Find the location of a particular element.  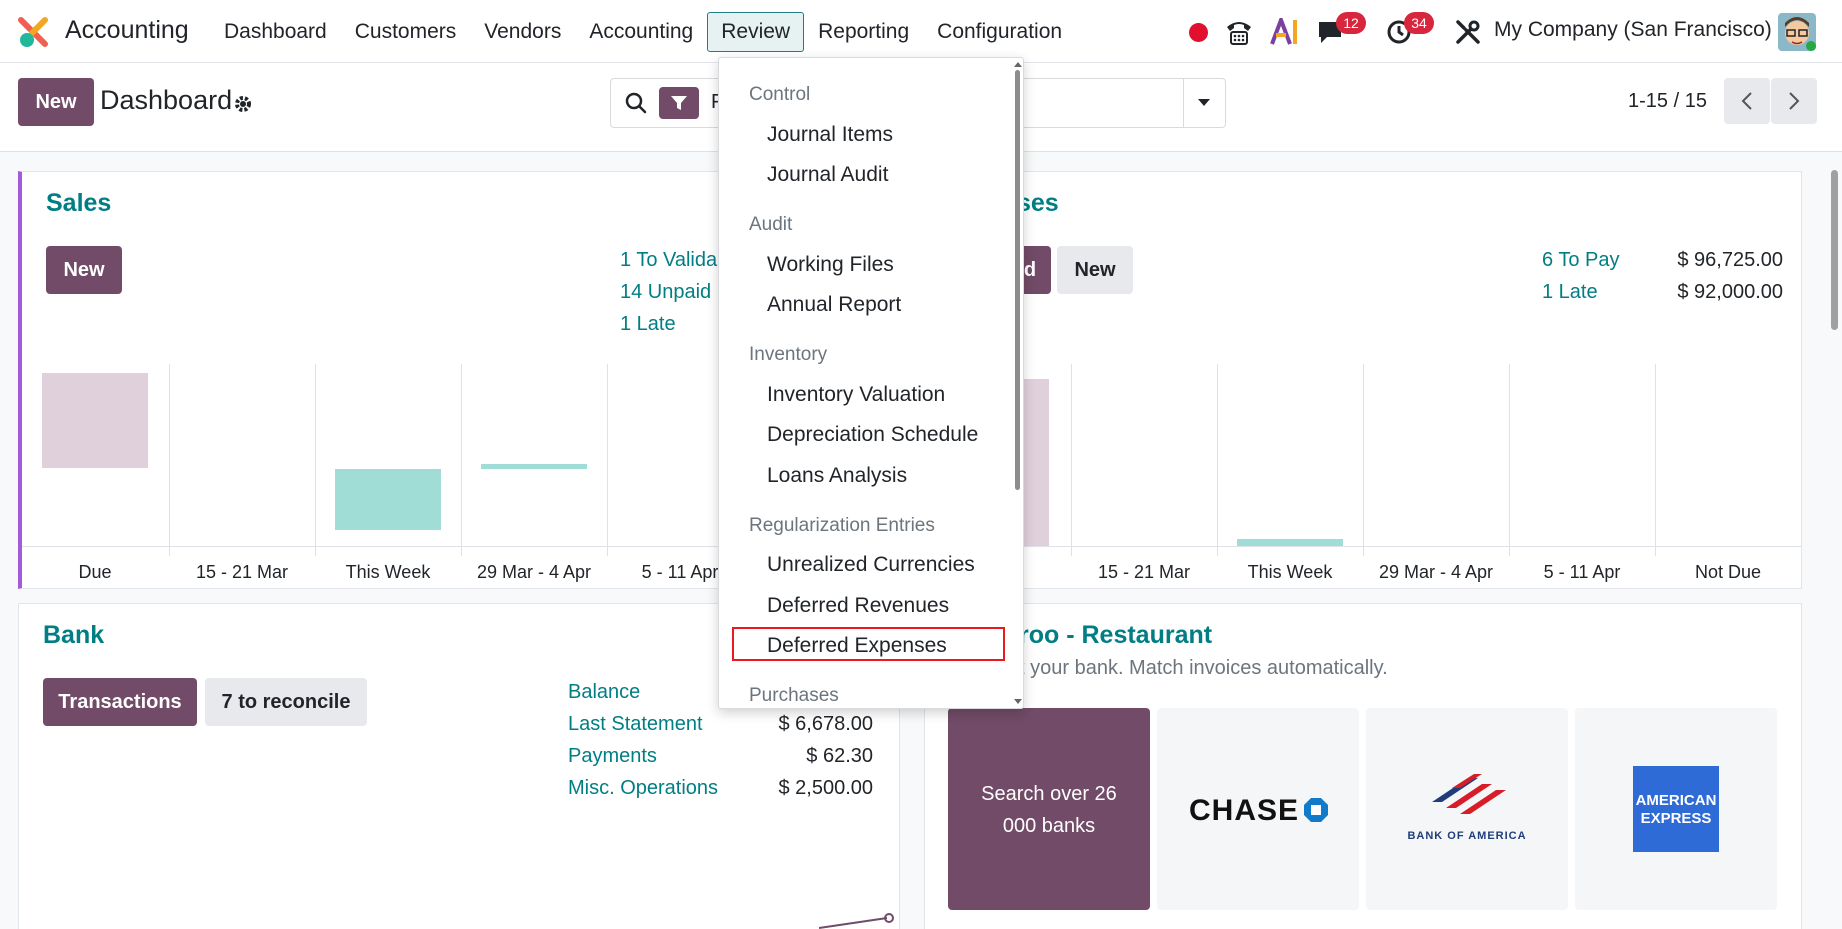

american-express-tile: AMERICAN EXPRESS is located at coordinates (1676, 809).